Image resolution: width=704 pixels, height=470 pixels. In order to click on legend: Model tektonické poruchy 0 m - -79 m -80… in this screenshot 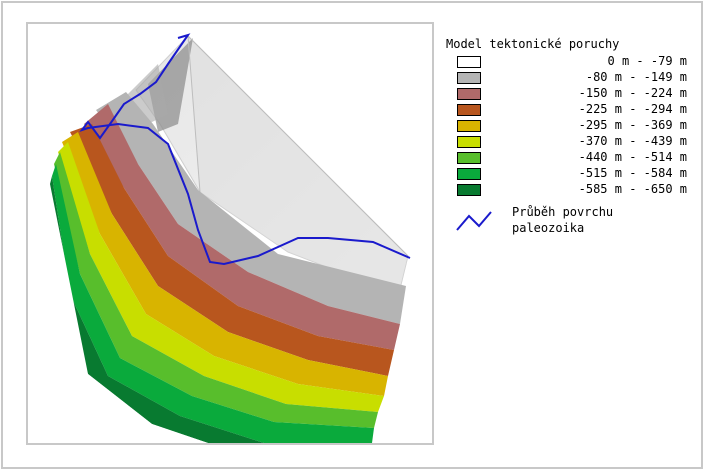, I will do `click(571, 136)`.